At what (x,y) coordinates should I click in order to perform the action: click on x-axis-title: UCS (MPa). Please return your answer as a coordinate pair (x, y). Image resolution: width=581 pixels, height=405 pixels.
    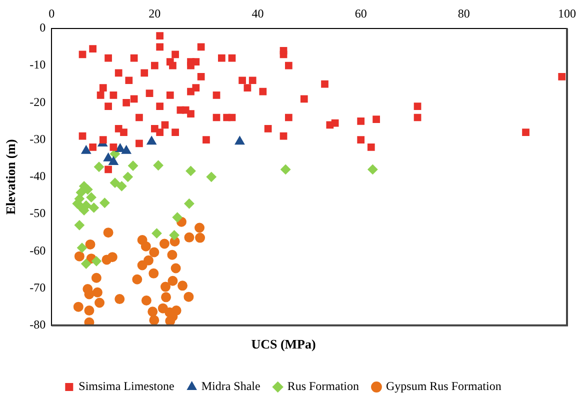
    Looking at the image, I should click on (283, 344).